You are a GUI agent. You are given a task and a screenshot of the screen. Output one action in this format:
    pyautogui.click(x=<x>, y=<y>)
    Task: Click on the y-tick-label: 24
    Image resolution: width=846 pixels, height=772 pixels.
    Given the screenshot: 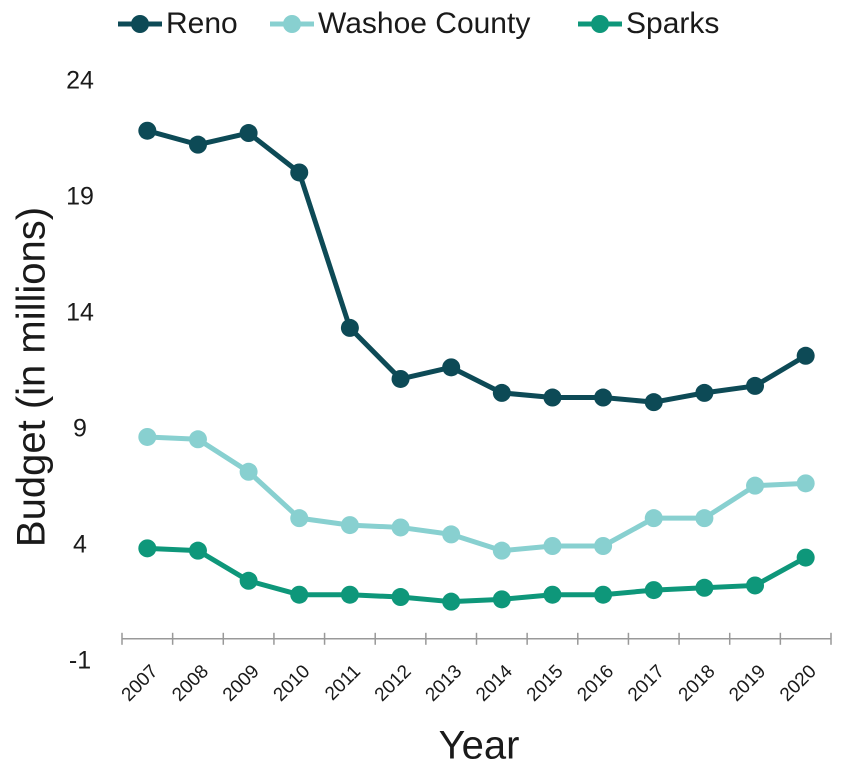 What is the action you would take?
    pyautogui.click(x=80, y=81)
    